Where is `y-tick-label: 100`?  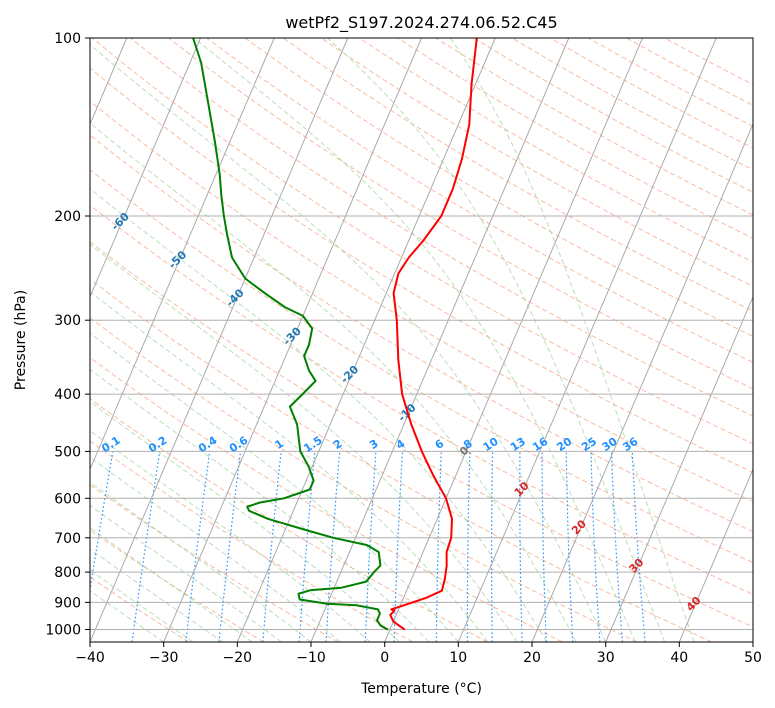
y-tick-label: 100 is located at coordinates (67, 39).